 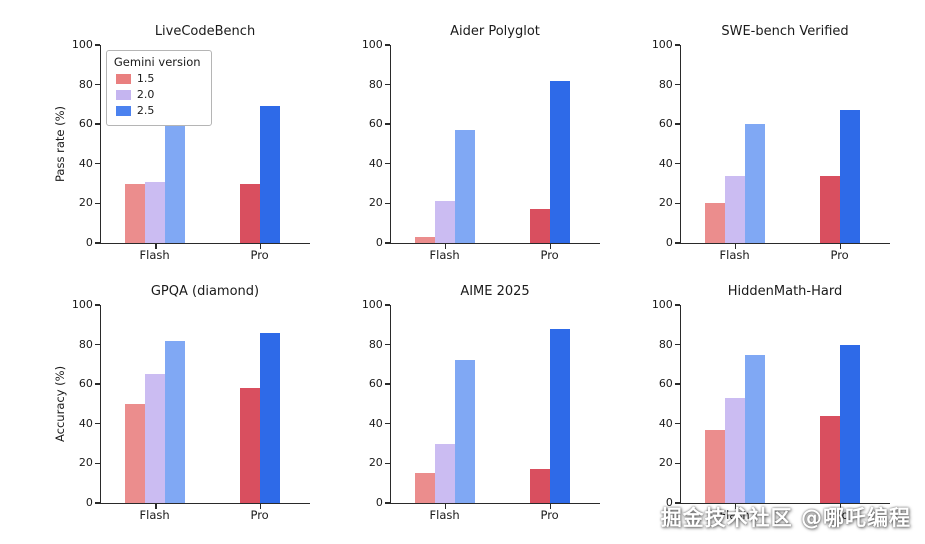 What do you see at coordinates (123, 110) in the screenshot?
I see `legend-swatch` at bounding box center [123, 110].